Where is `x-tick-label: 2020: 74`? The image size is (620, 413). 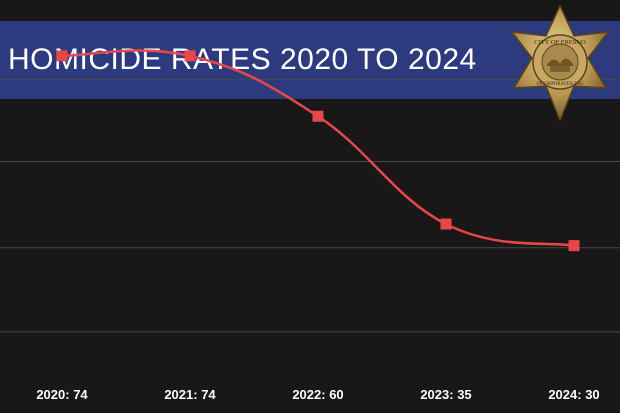 x-tick-label: 2020: 74 is located at coordinates (62, 394).